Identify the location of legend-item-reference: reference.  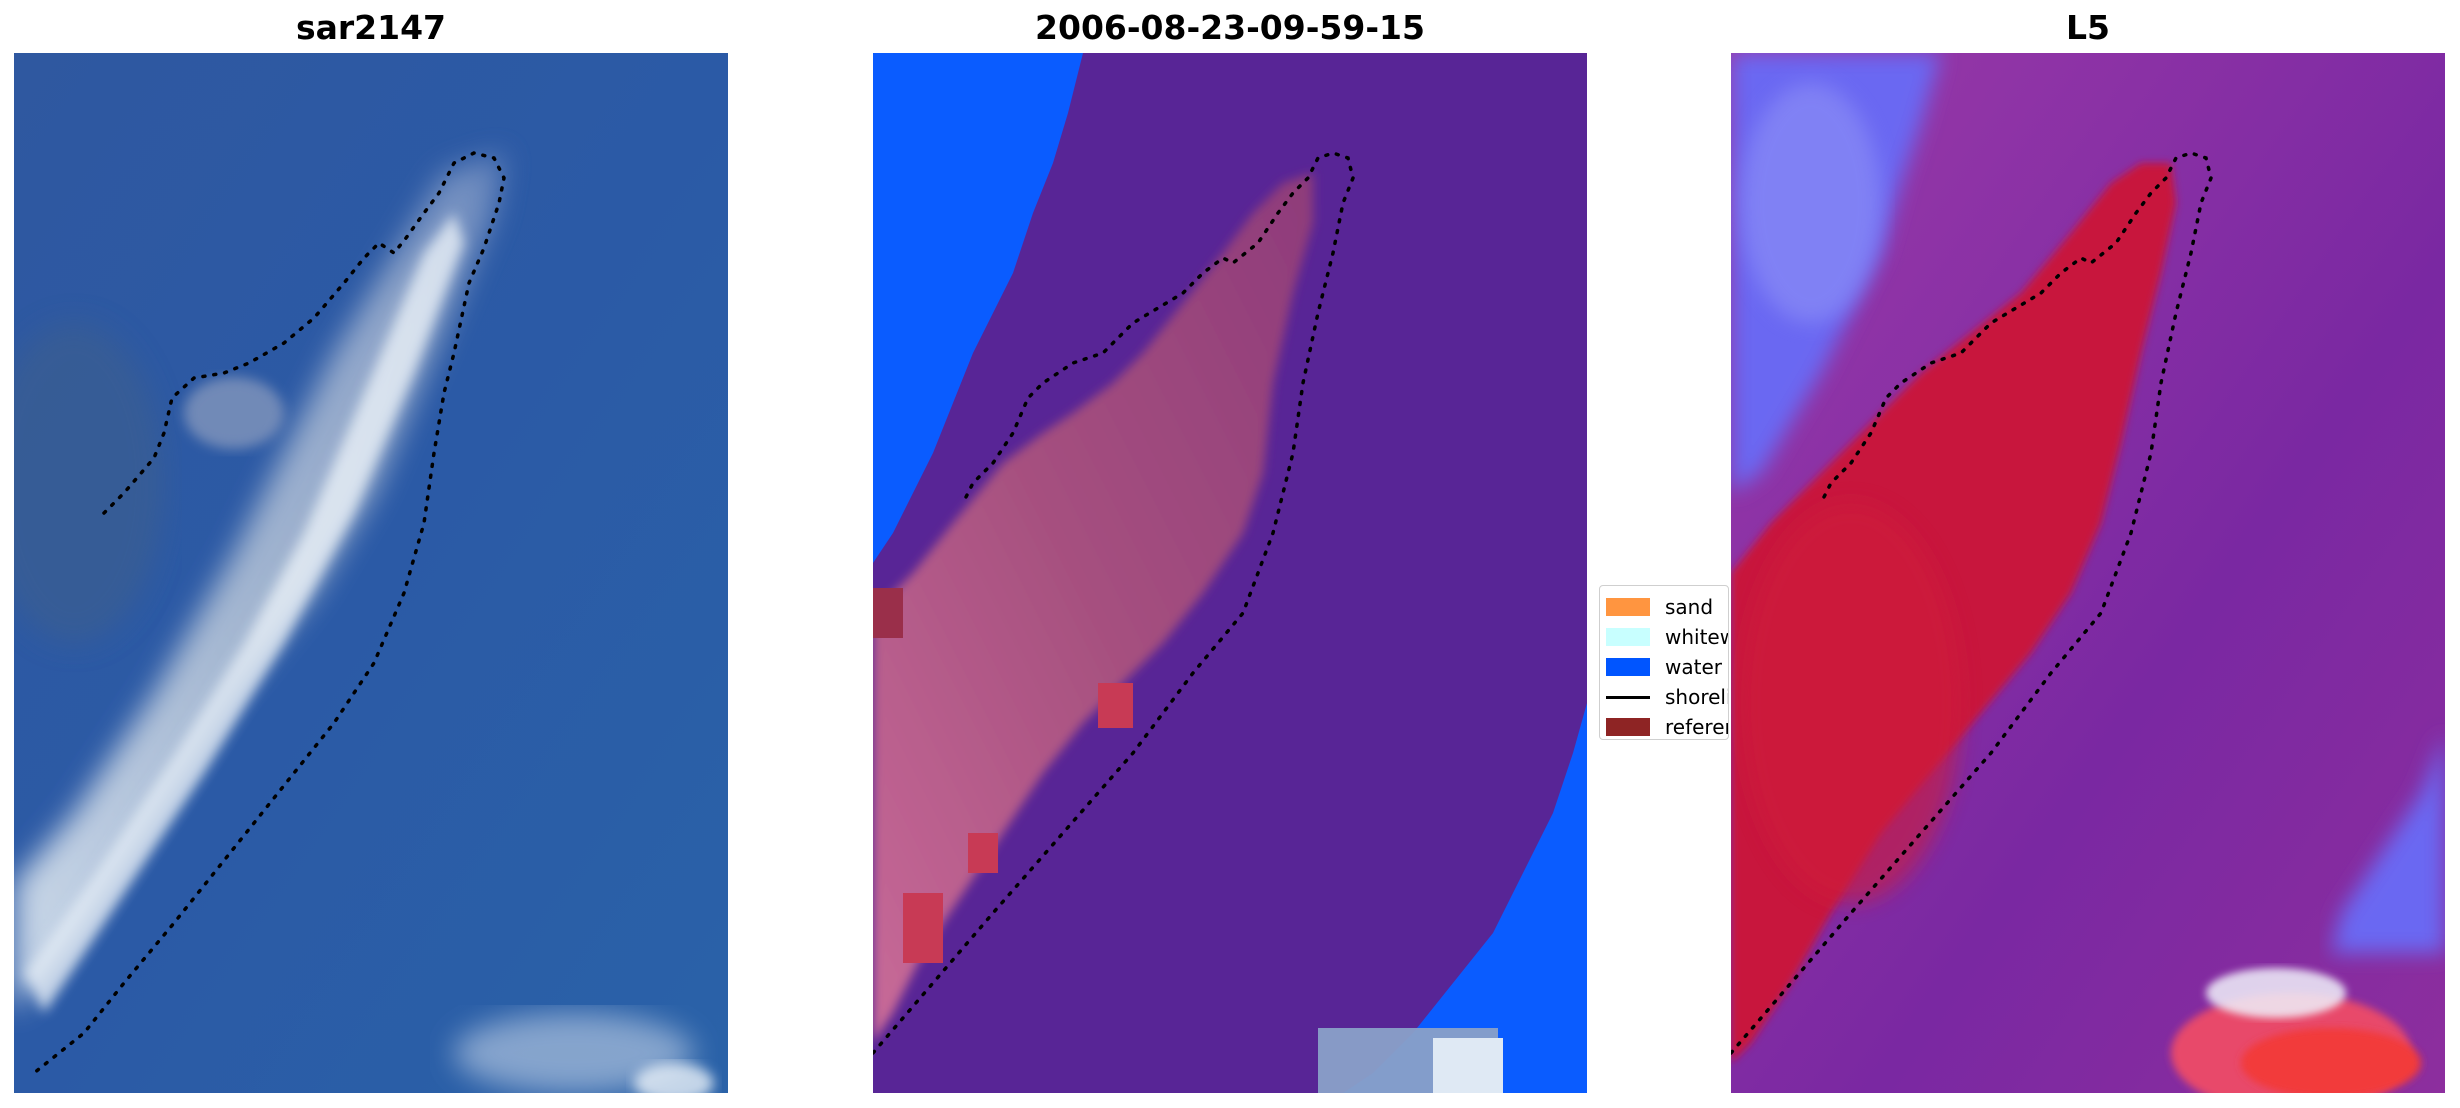
(1667, 725).